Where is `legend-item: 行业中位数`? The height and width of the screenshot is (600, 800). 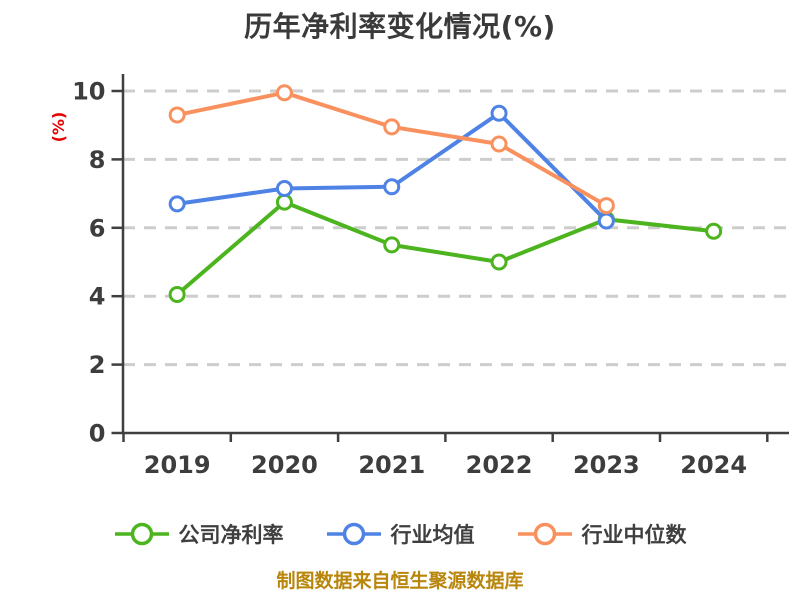 legend-item: 行业中位数 is located at coordinates (602, 534).